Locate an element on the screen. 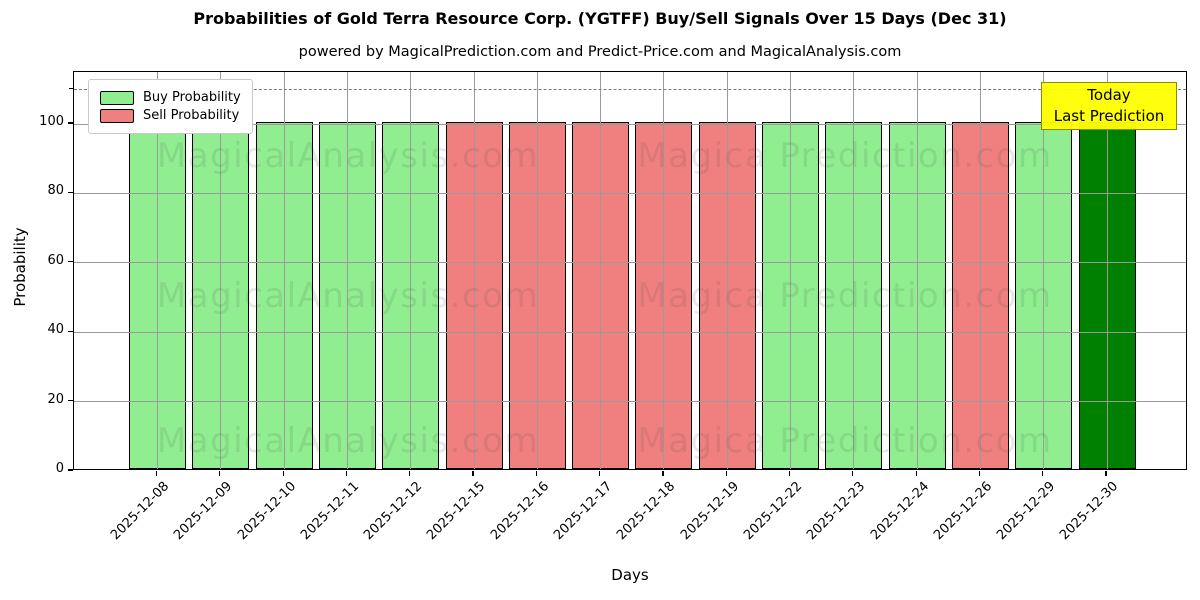 The width and height of the screenshot is (1200, 600). x-tick-label: 2025-12-11 is located at coordinates (330, 511).